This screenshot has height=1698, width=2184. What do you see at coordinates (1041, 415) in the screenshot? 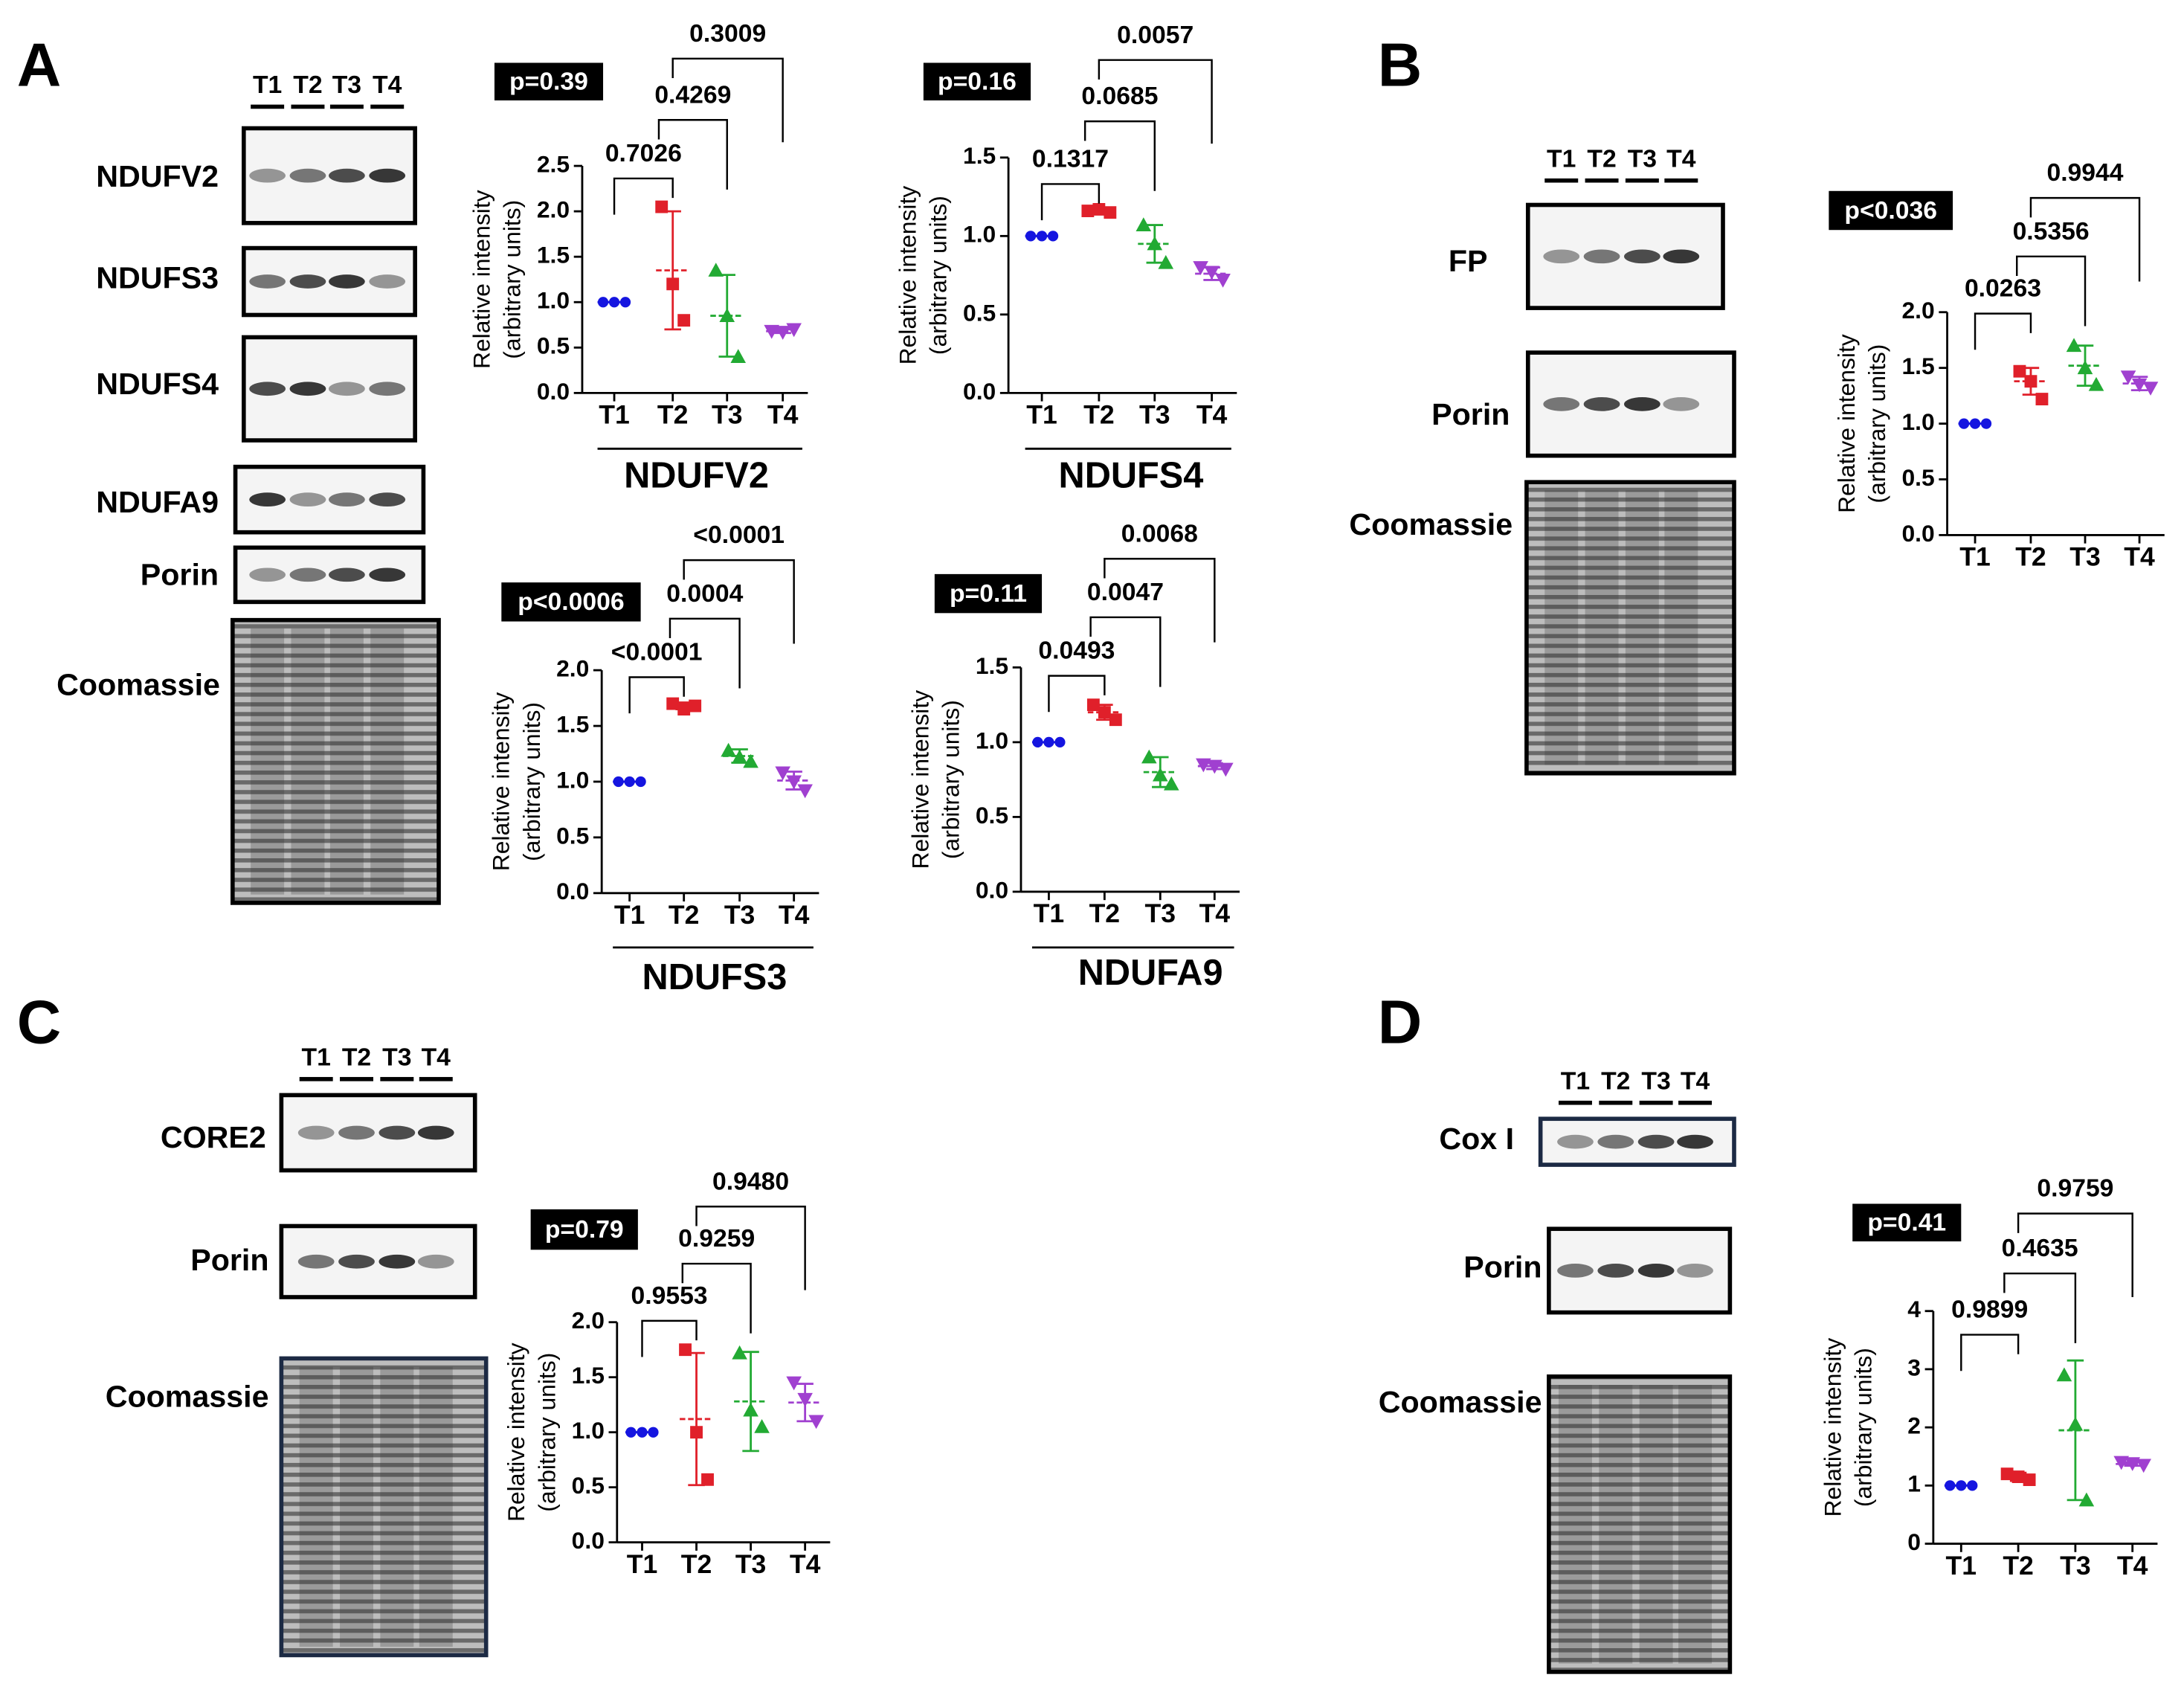
I see `x-tick-label: T1` at bounding box center [1041, 415].